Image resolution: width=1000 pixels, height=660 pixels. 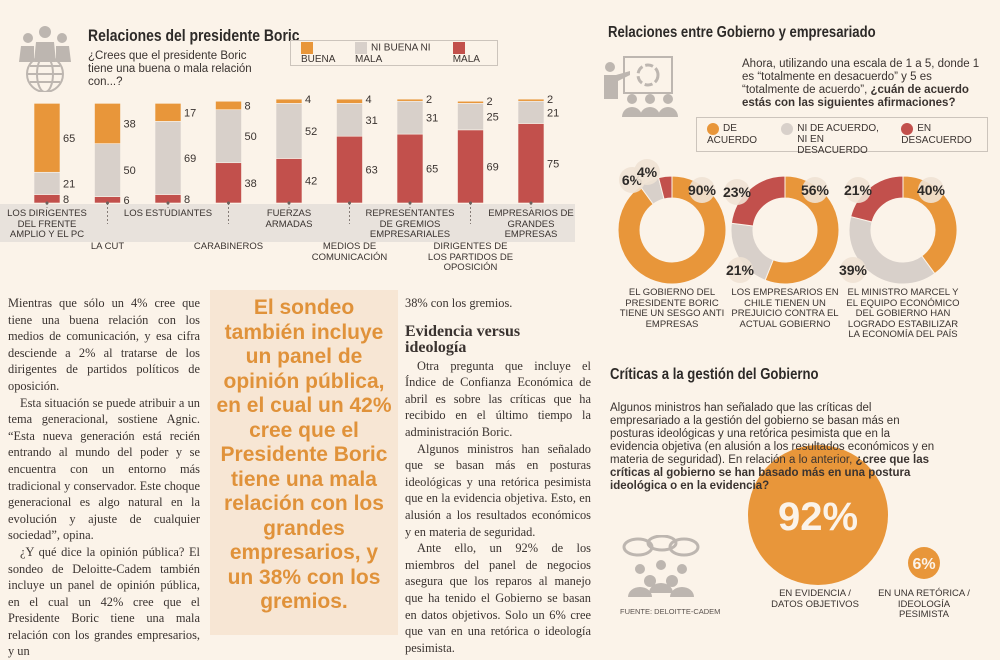 What do you see at coordinates (936, 134) in the screenshot?
I see `legend-en-desacuerdo: EN DESACUERDO` at bounding box center [936, 134].